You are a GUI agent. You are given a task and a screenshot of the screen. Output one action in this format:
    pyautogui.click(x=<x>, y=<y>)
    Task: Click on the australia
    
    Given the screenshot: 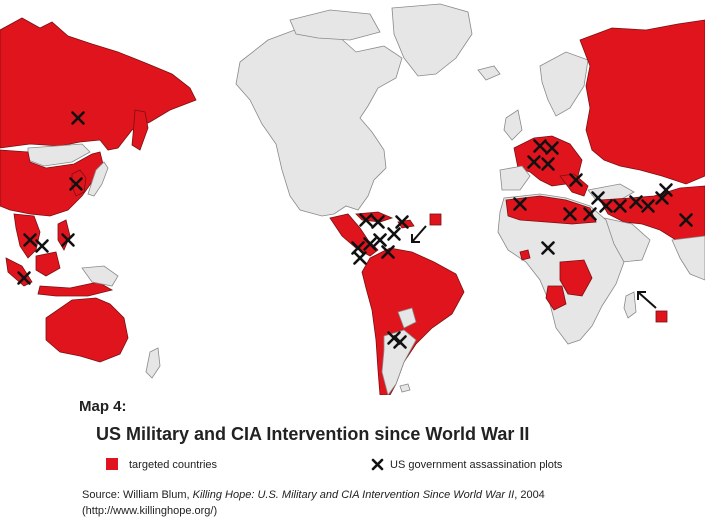 What is the action you would take?
    pyautogui.click(x=87, y=330)
    